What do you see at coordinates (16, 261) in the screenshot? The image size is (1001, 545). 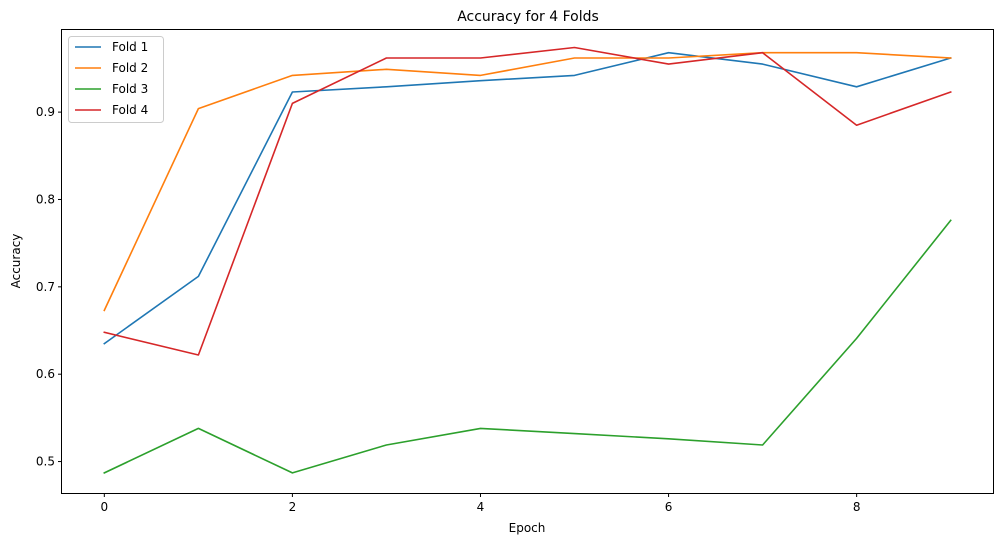 I see `y-axis-label: Accuracy` at bounding box center [16, 261].